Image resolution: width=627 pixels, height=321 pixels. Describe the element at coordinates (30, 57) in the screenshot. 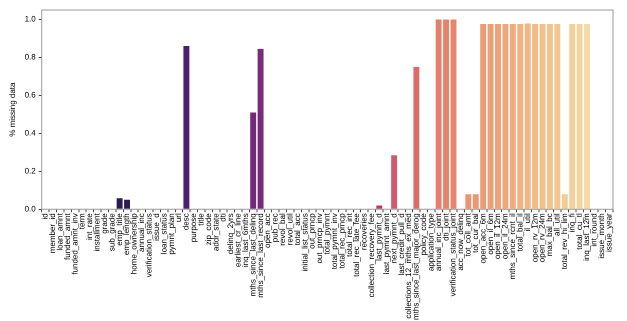

I see `y-tick-label: 0.8` at that location.